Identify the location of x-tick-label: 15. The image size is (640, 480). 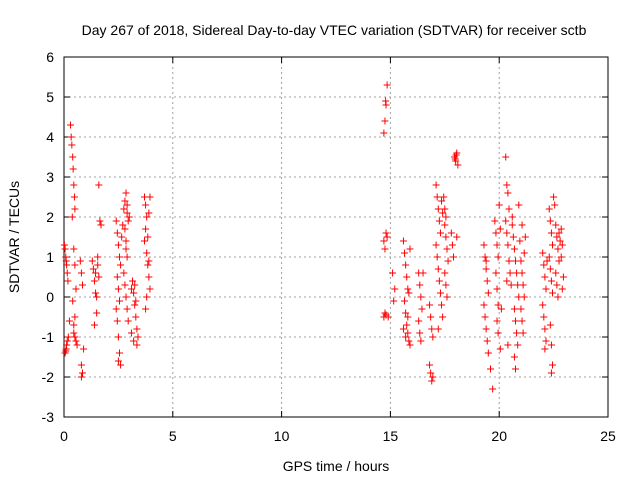
(391, 436).